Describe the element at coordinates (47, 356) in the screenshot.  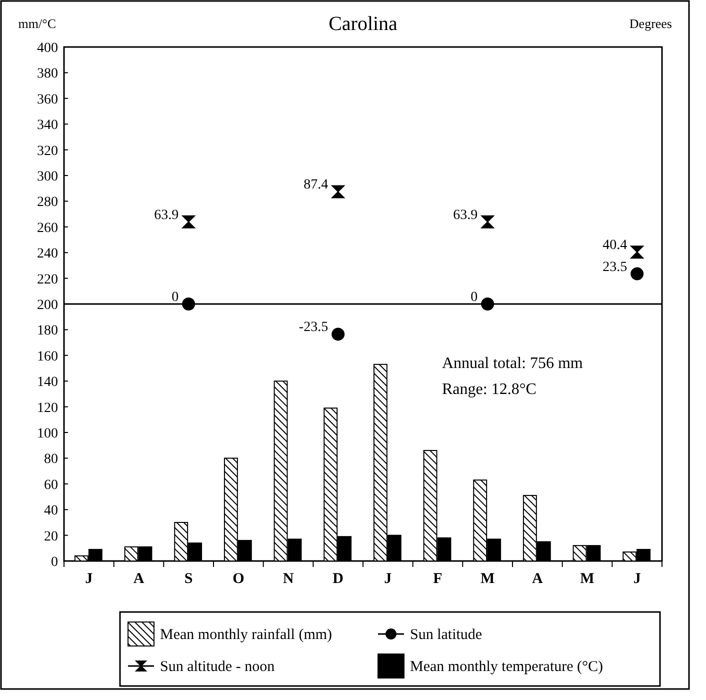
I see `y-tick-label: 160` at that location.